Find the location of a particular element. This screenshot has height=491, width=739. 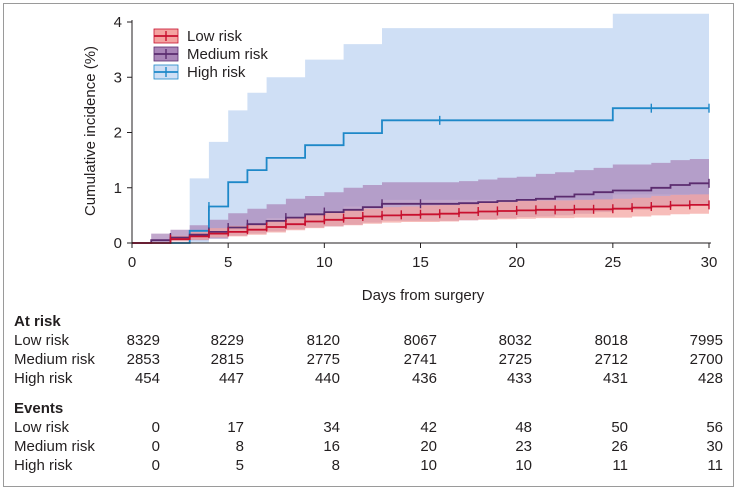

x-tick-label: 5 is located at coordinates (228, 262).